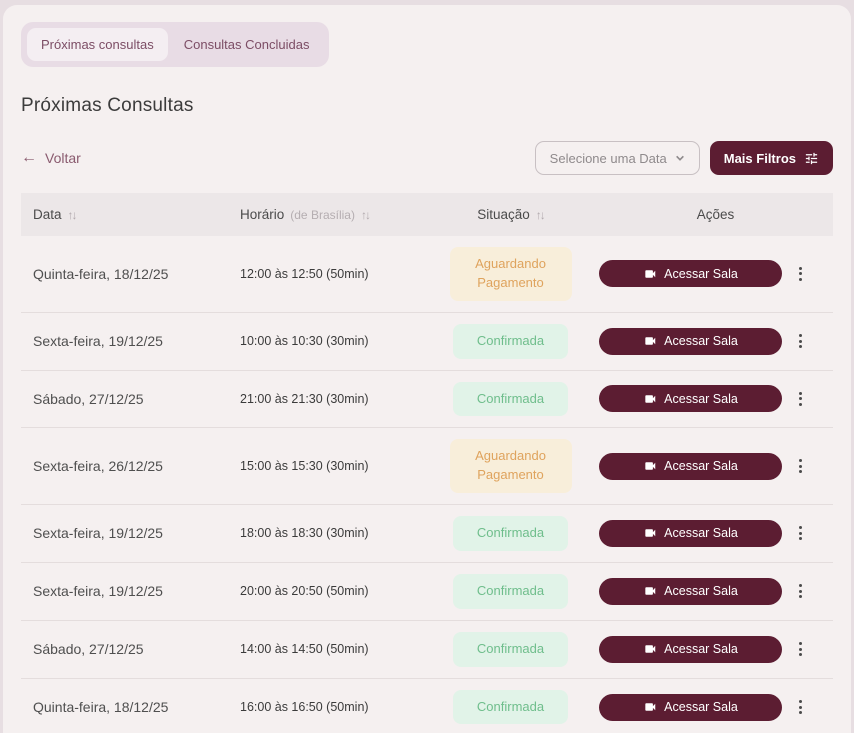 This screenshot has width=854, height=733. I want to click on row-date: Sexta-feira, 26/12/25, so click(98, 466).